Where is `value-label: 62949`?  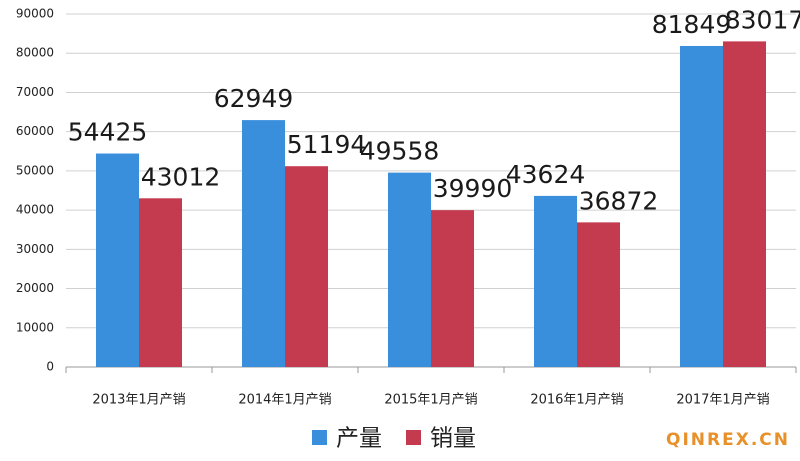 value-label: 62949 is located at coordinates (254, 98).